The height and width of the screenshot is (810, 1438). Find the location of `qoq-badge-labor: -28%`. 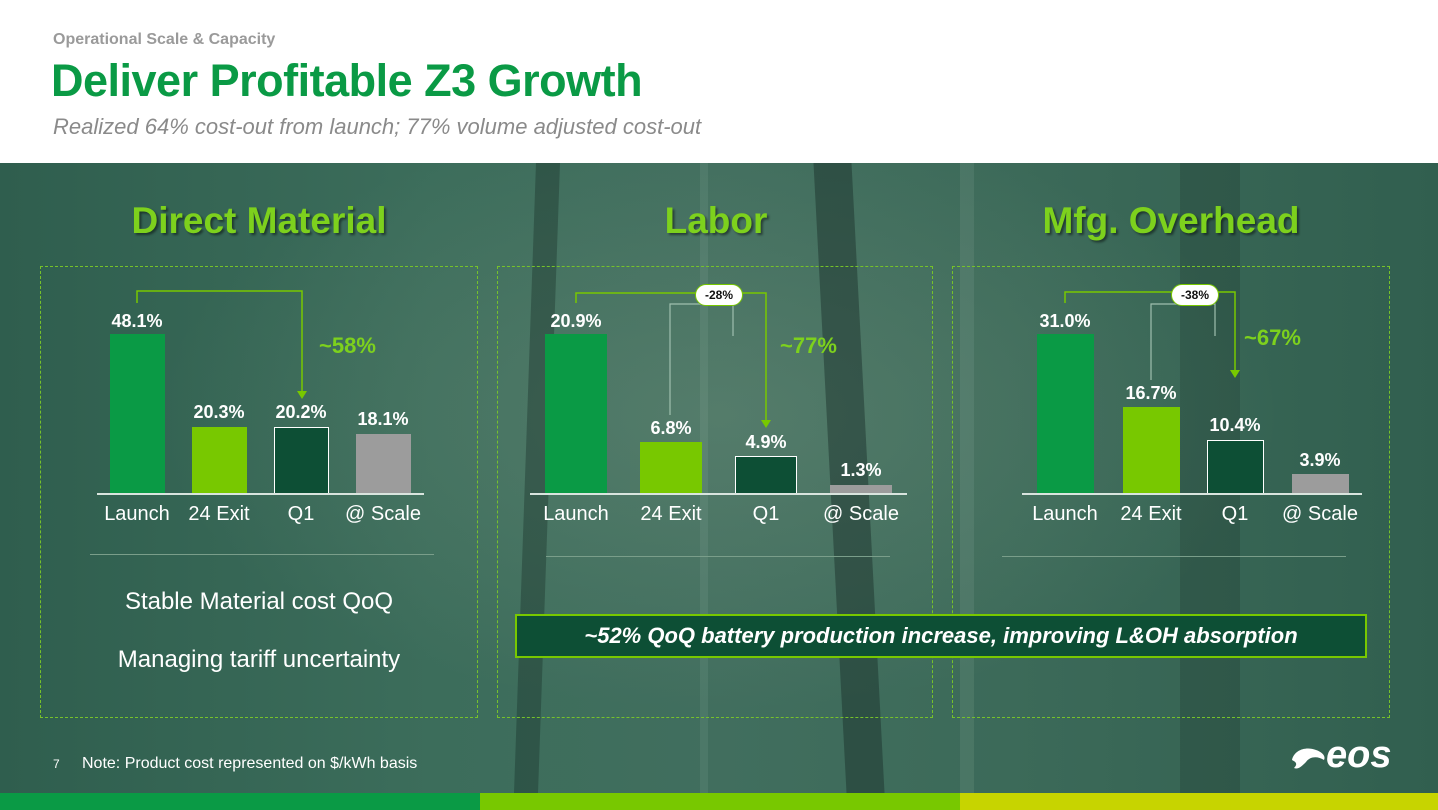

qoq-badge-labor: -28% is located at coordinates (719, 295).